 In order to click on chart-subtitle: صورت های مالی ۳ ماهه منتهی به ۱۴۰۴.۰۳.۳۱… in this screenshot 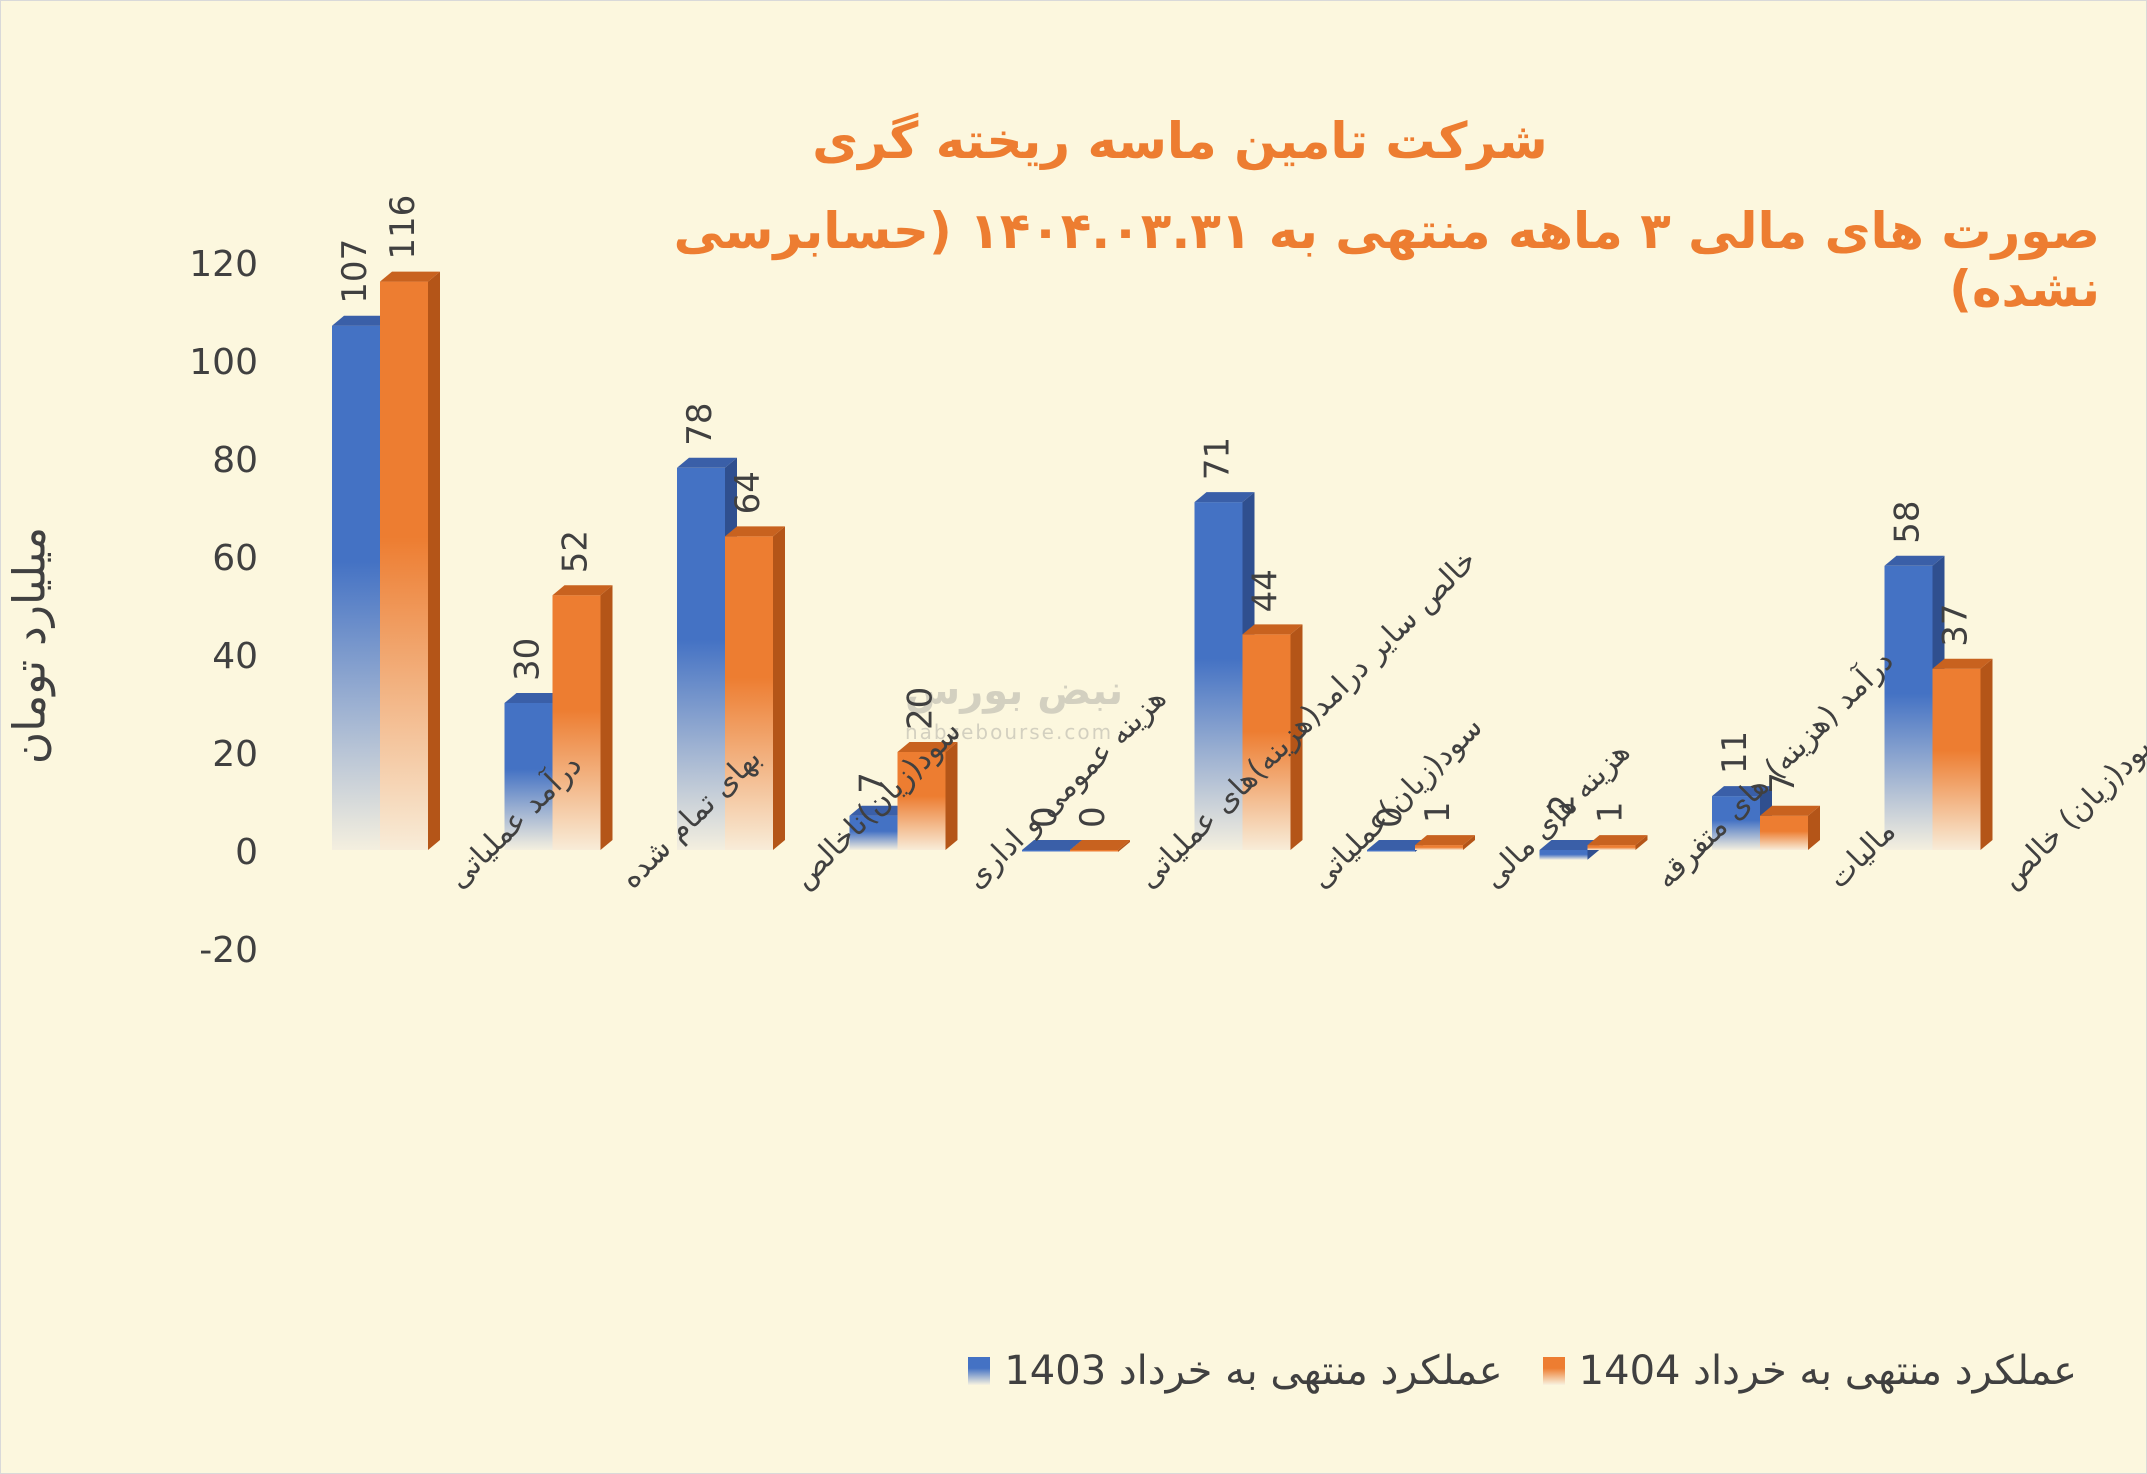, I will do `click(1386, 260)`.